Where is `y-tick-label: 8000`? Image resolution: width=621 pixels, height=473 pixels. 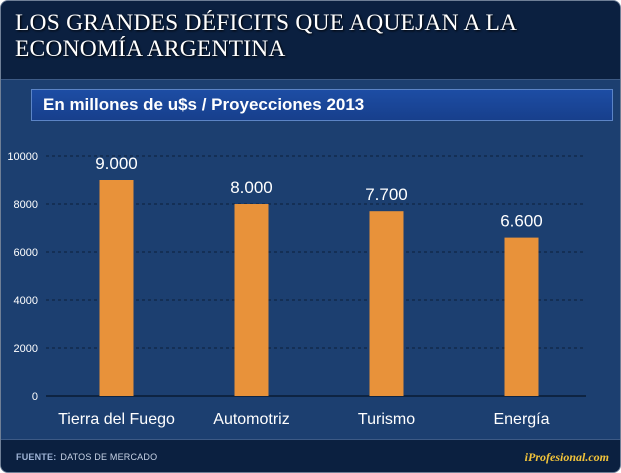
y-tick-label: 8000 is located at coordinates (26, 205).